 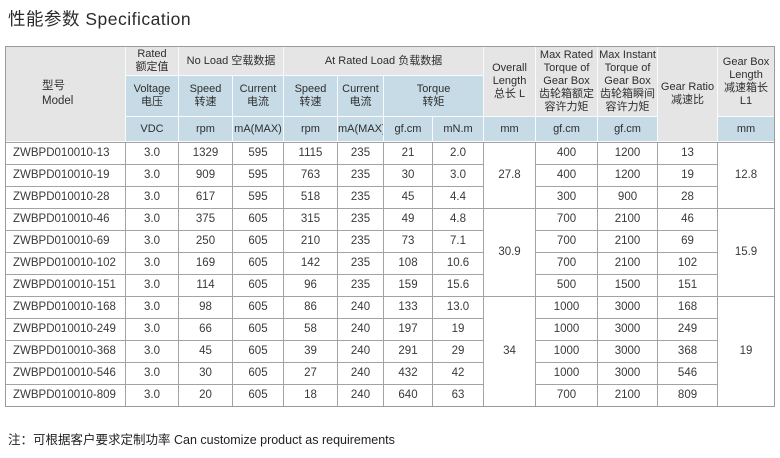 I want to click on cell-torque-gfcm: 45, so click(x=408, y=198).